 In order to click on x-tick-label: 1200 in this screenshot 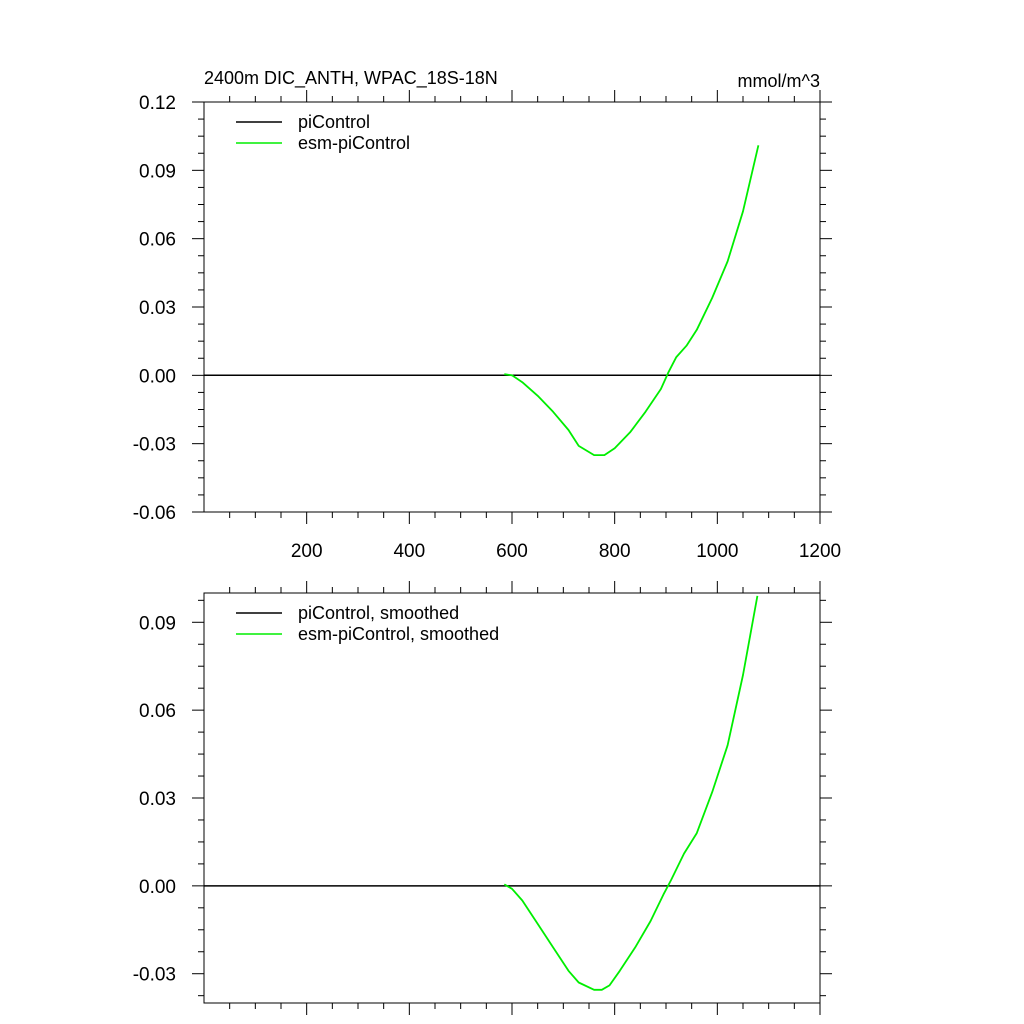, I will do `click(820, 551)`.